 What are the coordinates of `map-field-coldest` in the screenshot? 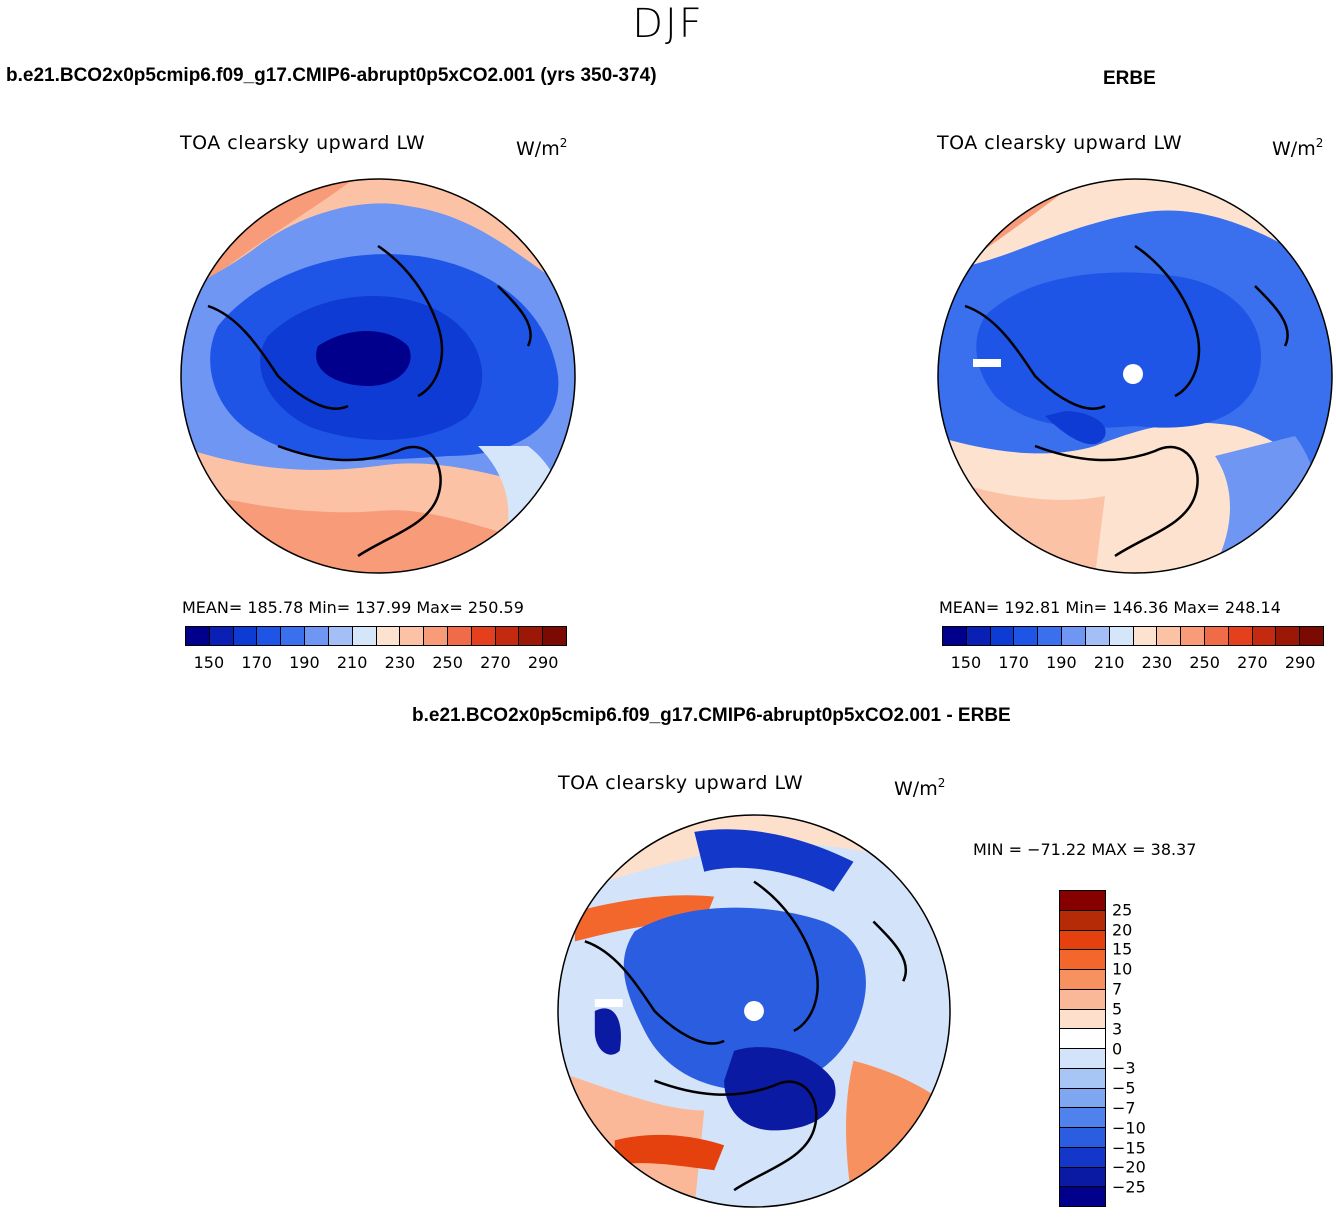 It's located at (363, 358).